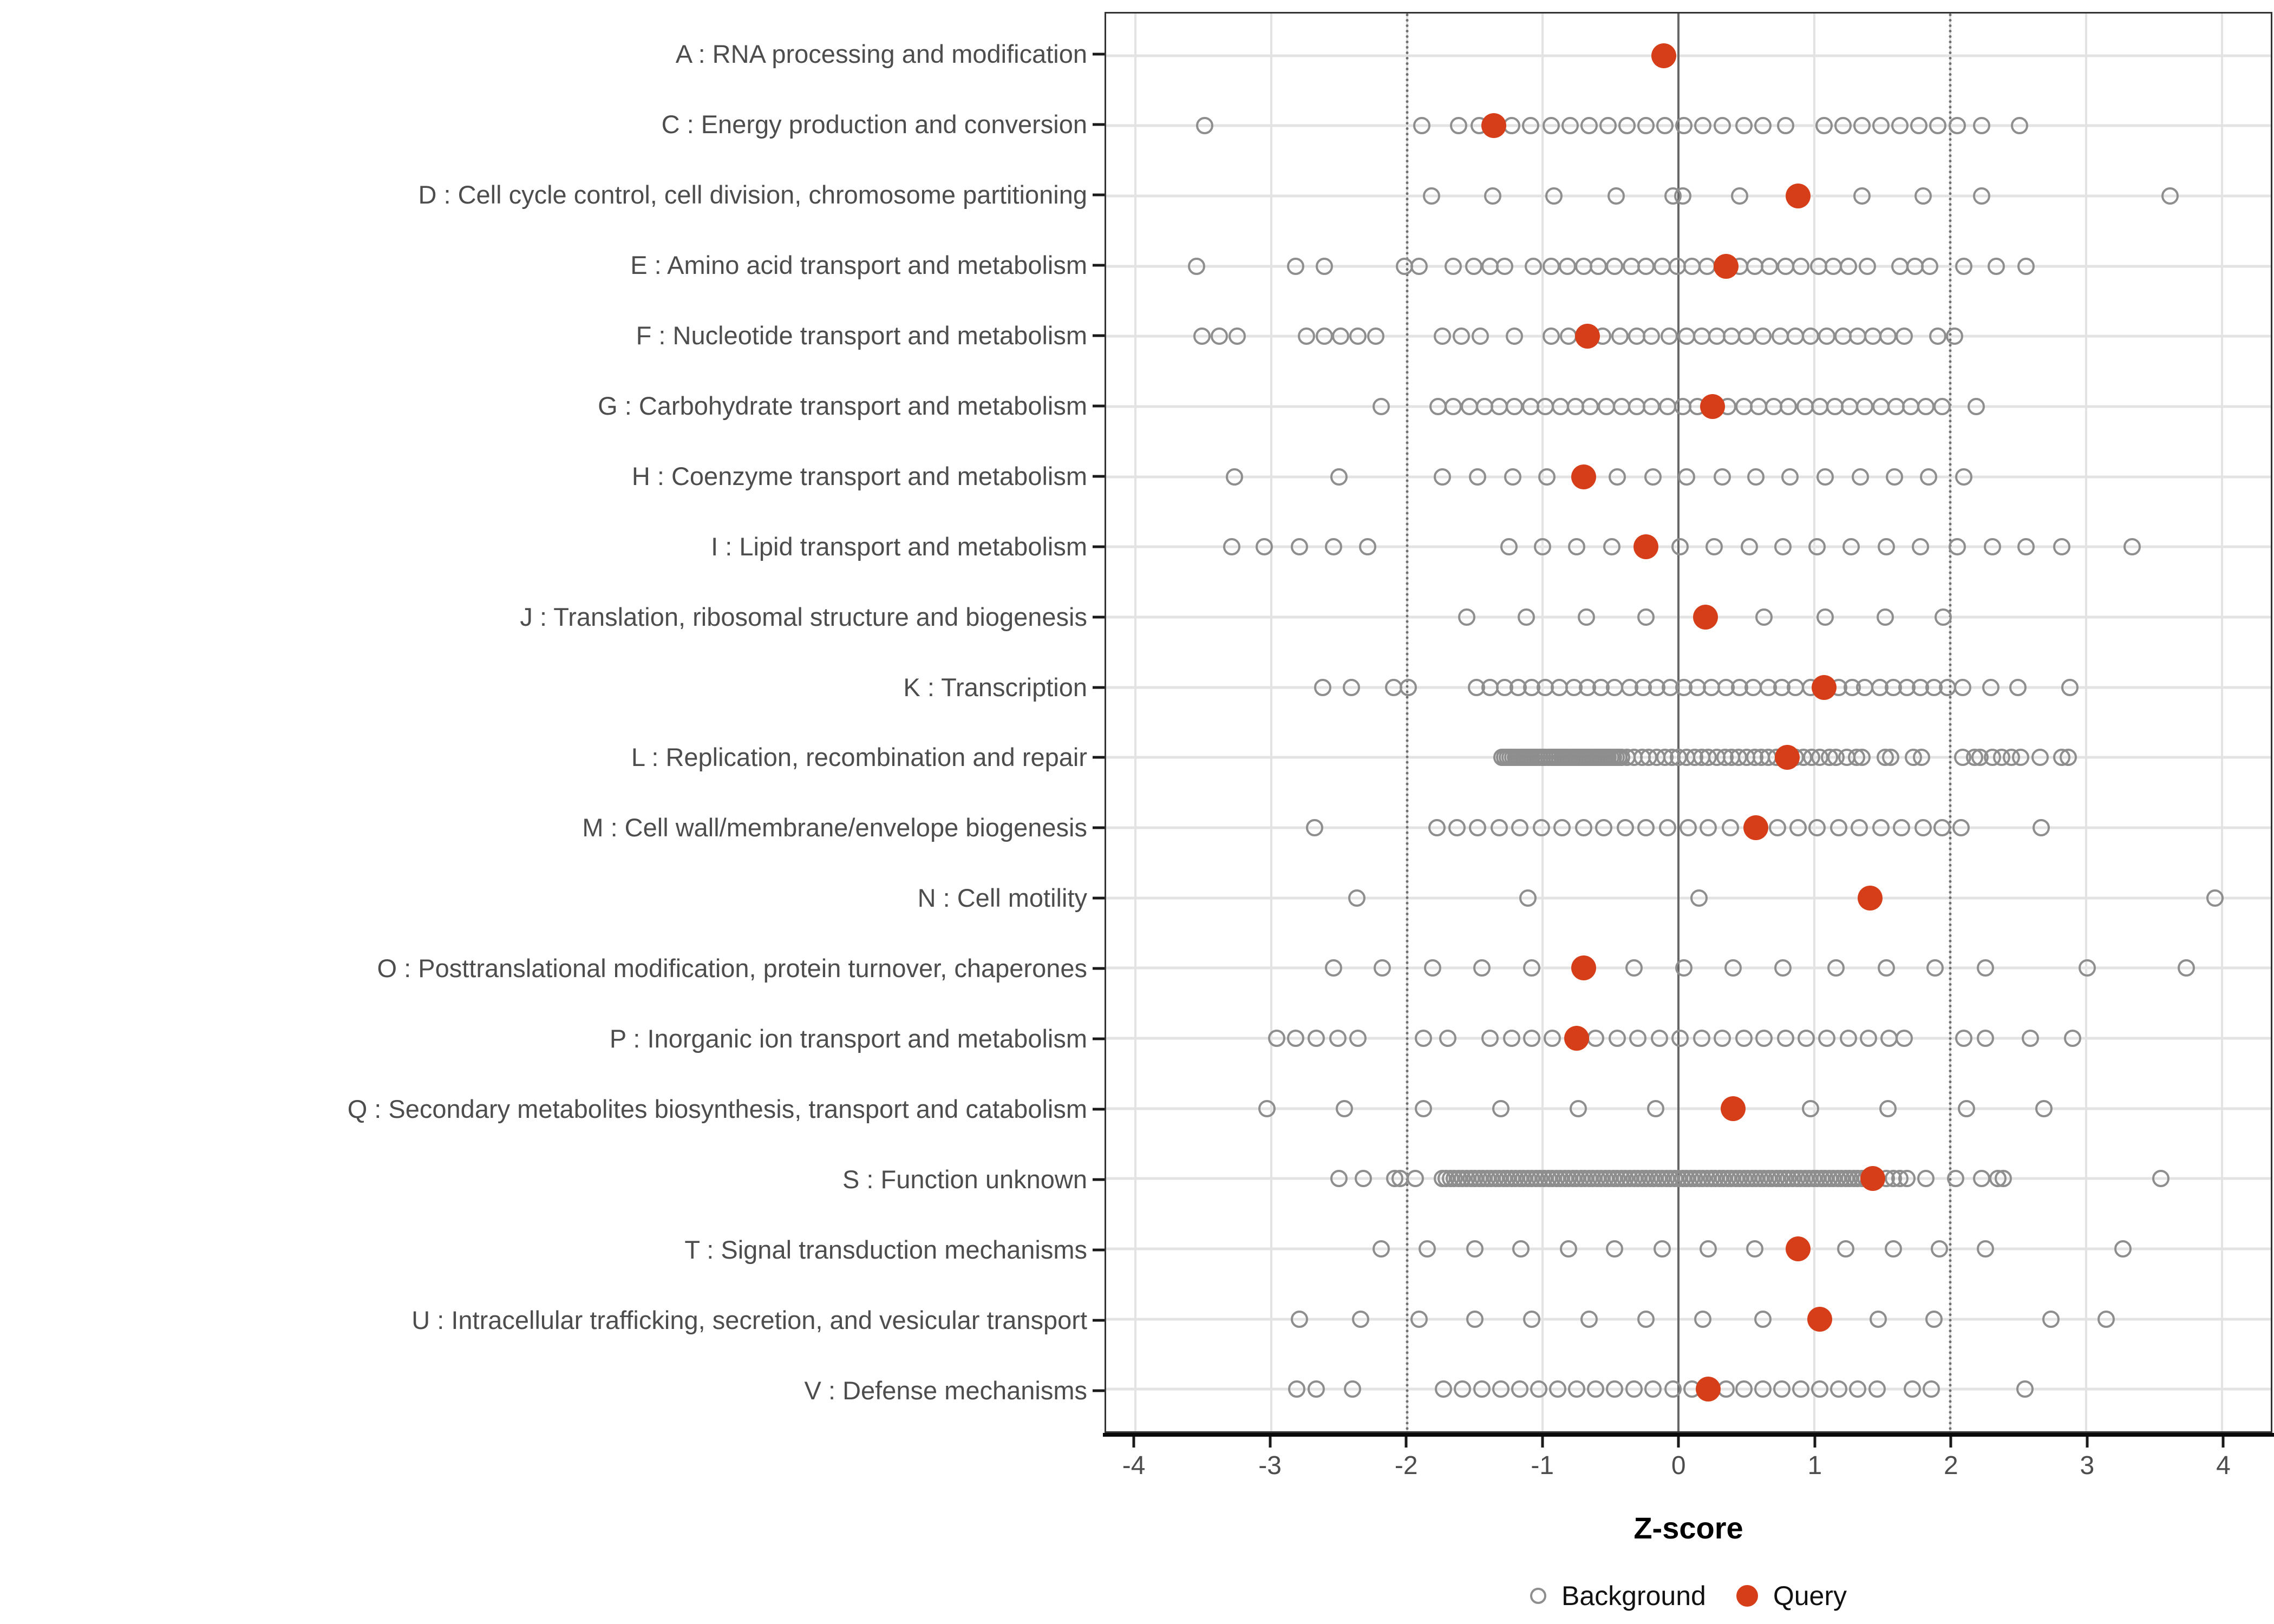 The image size is (2274, 1624). I want to click on x-gridline, so click(2222, 722).